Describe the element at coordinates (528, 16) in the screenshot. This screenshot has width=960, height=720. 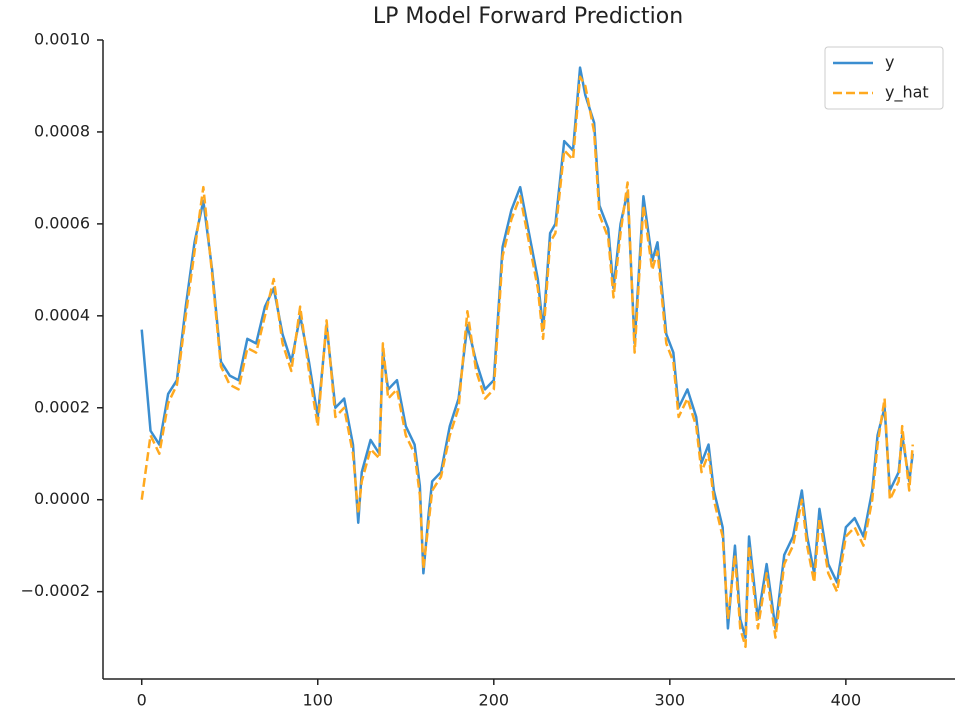
I see `chart-title: LP Model Forward Prediction` at that location.